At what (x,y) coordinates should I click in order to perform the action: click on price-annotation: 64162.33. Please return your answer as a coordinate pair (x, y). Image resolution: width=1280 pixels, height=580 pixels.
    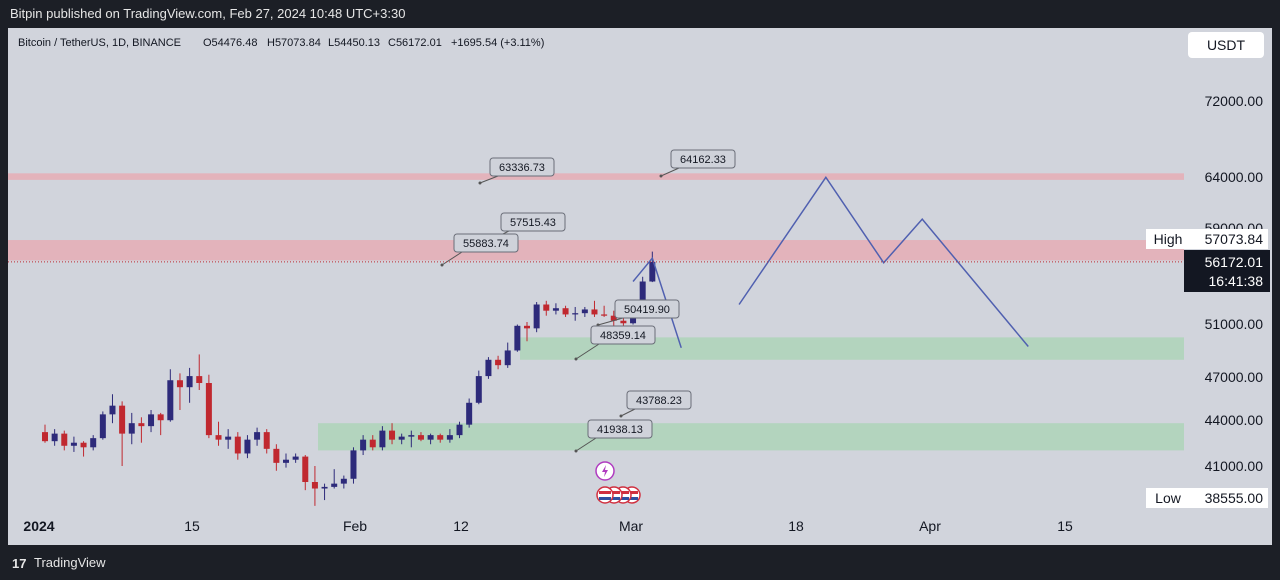
    Looking at the image, I should click on (697, 163).